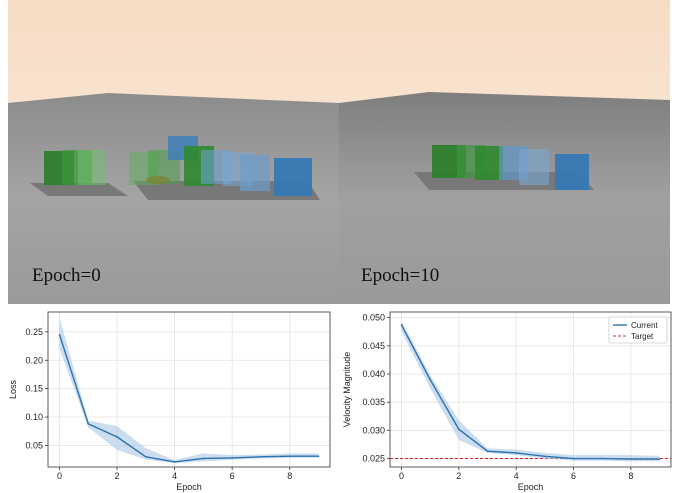  What do you see at coordinates (400, 275) in the screenshot?
I see `scene-label: Epoch=10` at bounding box center [400, 275].